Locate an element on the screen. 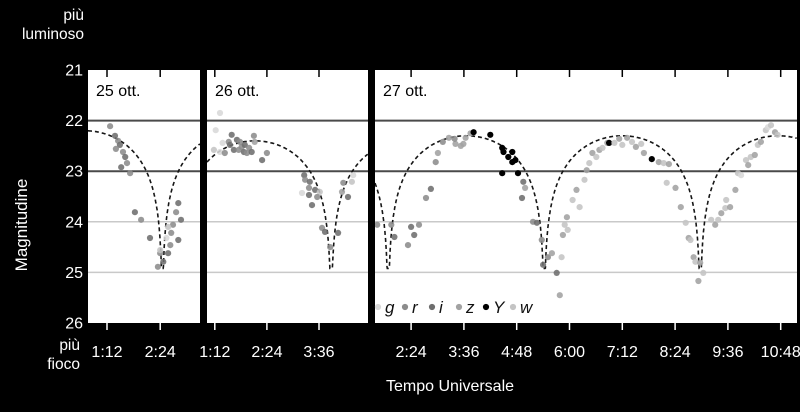 Image resolution: width=800 pixels, height=412 pixels. y-tick-label: 25 is located at coordinates (74, 273).